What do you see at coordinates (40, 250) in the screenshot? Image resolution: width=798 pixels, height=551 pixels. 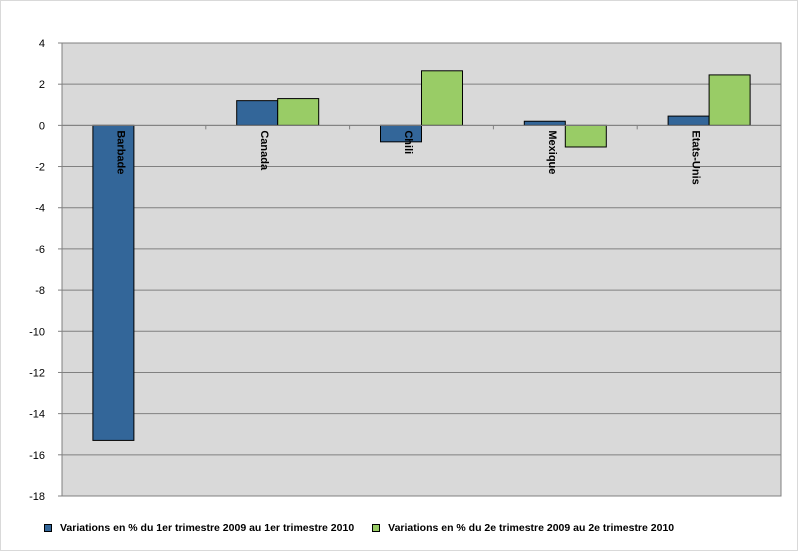 I see `y-tick-label: -6` at bounding box center [40, 250].